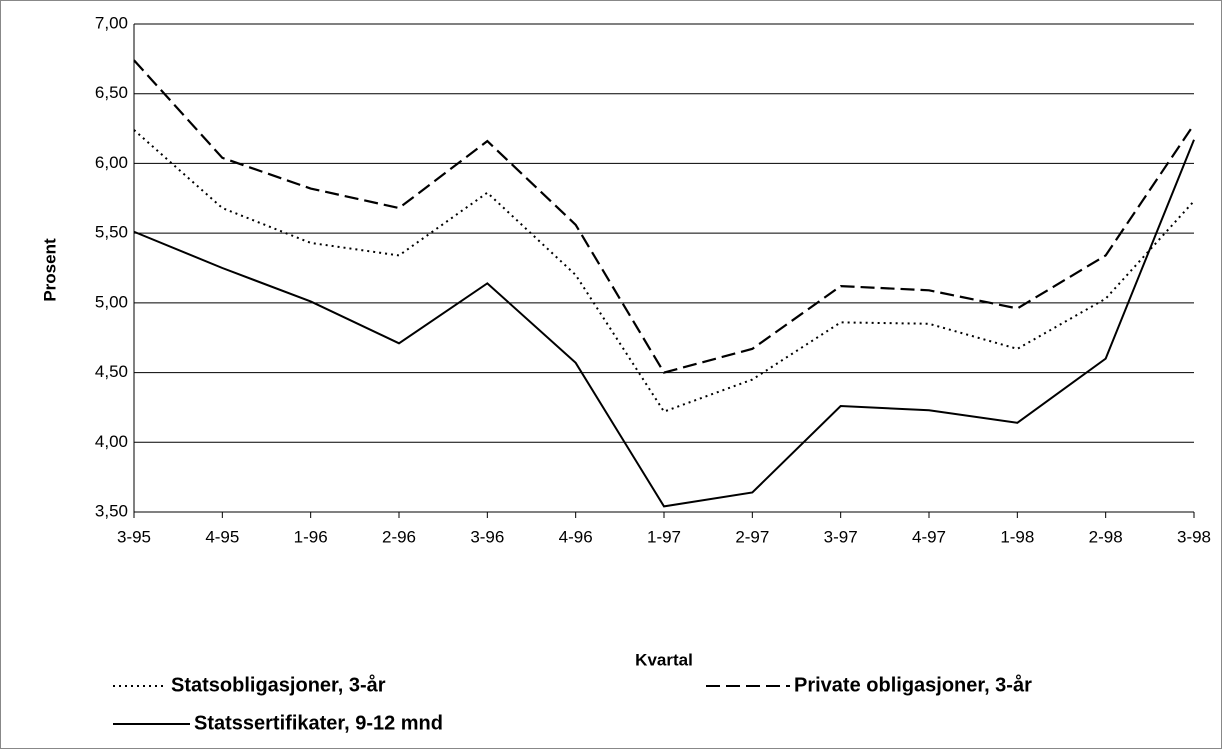 This screenshot has height=749, width=1222. What do you see at coordinates (1106, 536) in the screenshot?
I see `x-tick-label: 2-98` at bounding box center [1106, 536].